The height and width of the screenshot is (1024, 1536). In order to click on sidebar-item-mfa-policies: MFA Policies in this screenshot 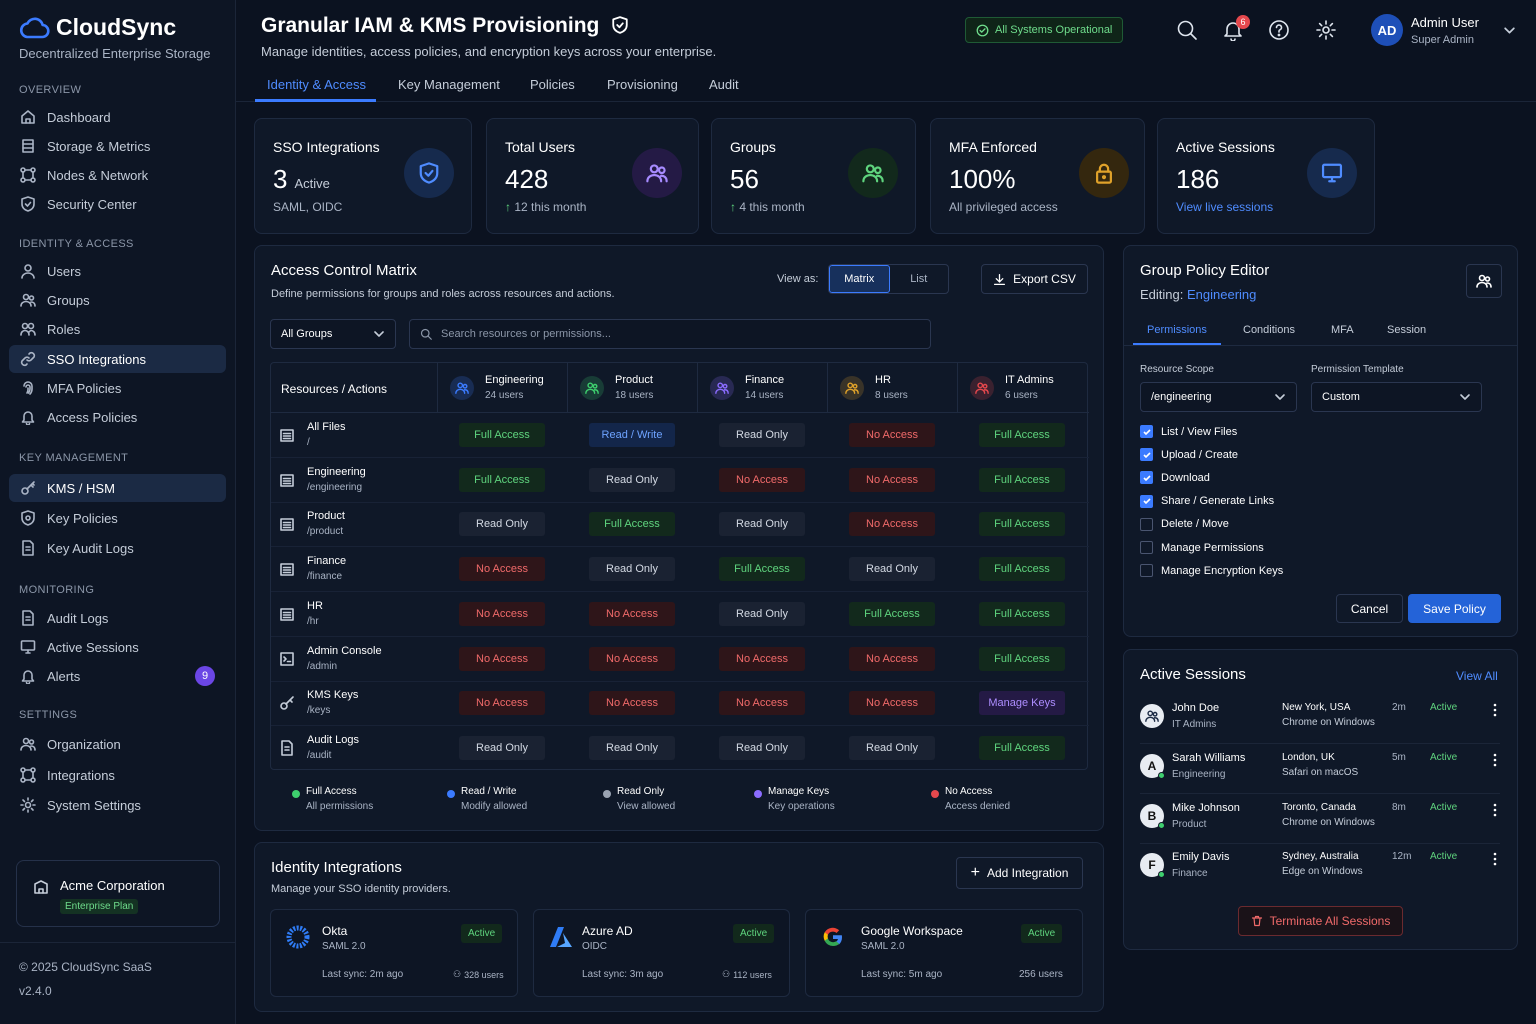, I will do `click(117, 388)`.